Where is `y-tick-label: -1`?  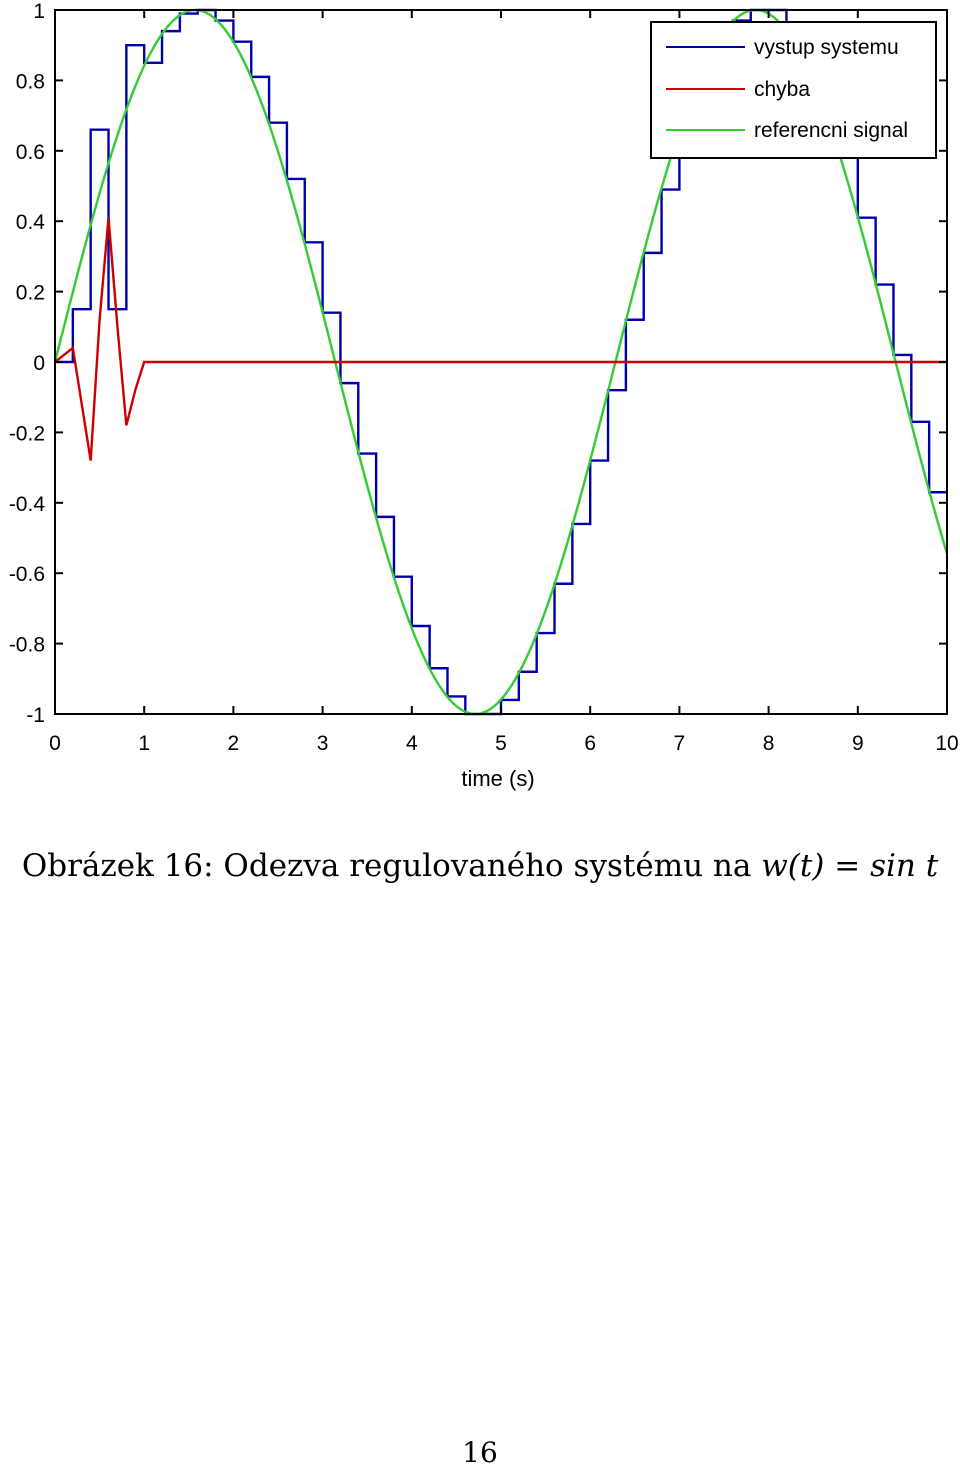 y-tick-label: -1 is located at coordinates (35, 715).